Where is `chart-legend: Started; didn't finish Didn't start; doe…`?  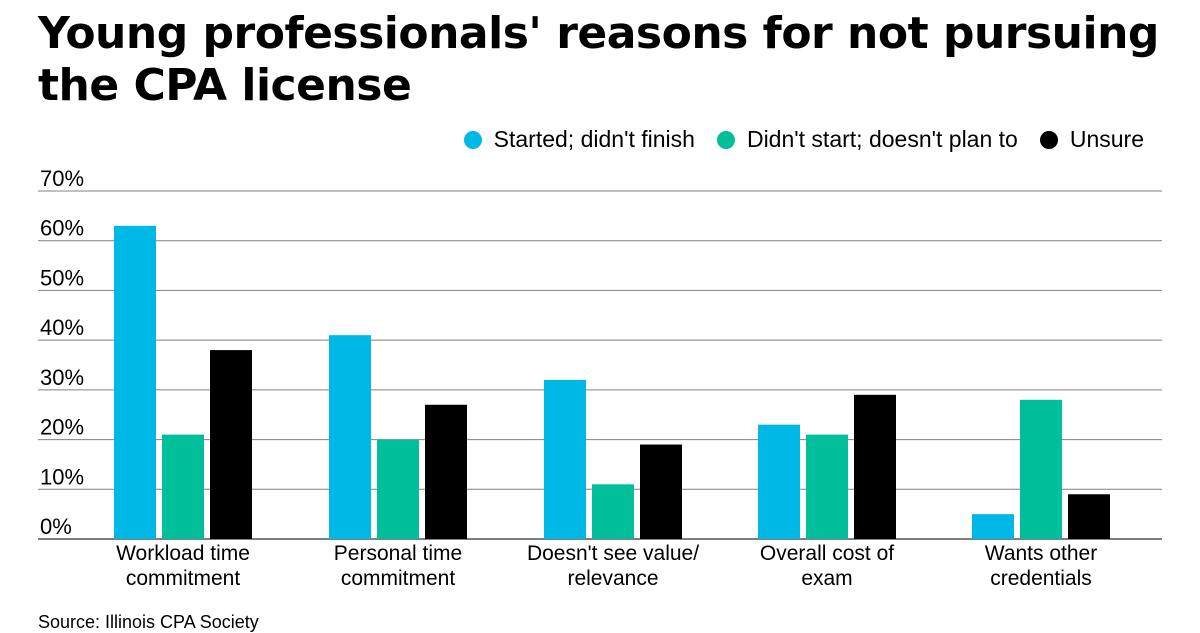 chart-legend: Started; didn't finish Didn't start; doe… is located at coordinates (803, 139).